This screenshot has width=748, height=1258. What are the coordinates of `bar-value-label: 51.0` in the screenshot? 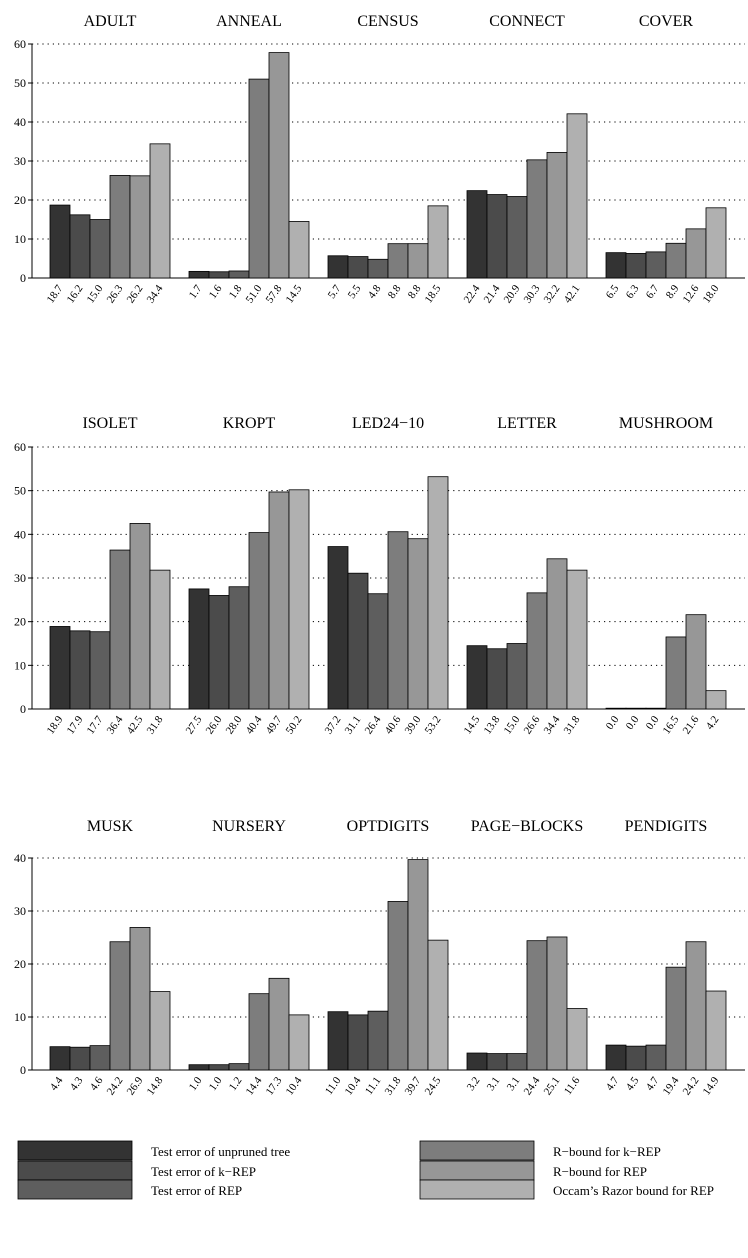 It's located at (254, 293).